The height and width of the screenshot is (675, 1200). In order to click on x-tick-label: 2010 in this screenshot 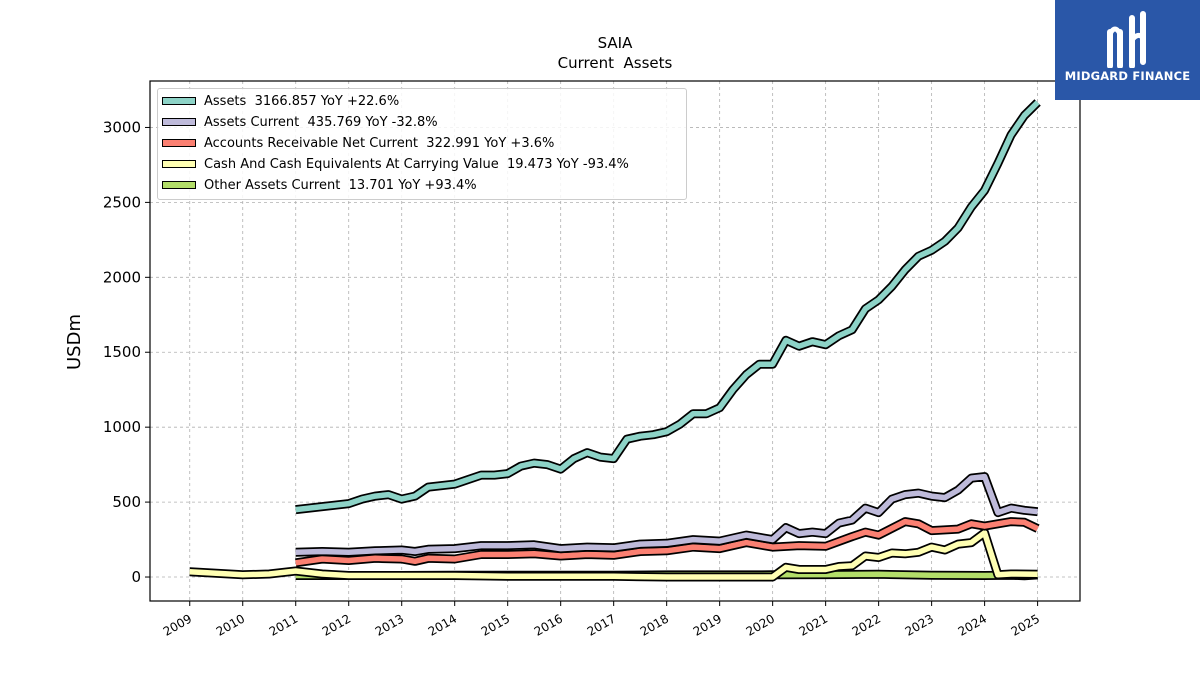, I will do `click(230, 624)`.